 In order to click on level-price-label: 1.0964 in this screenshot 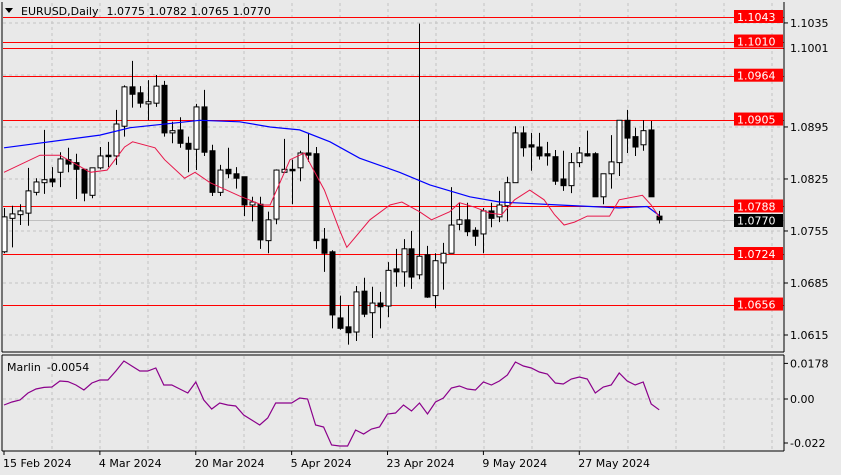, I will do `click(756, 76)`.